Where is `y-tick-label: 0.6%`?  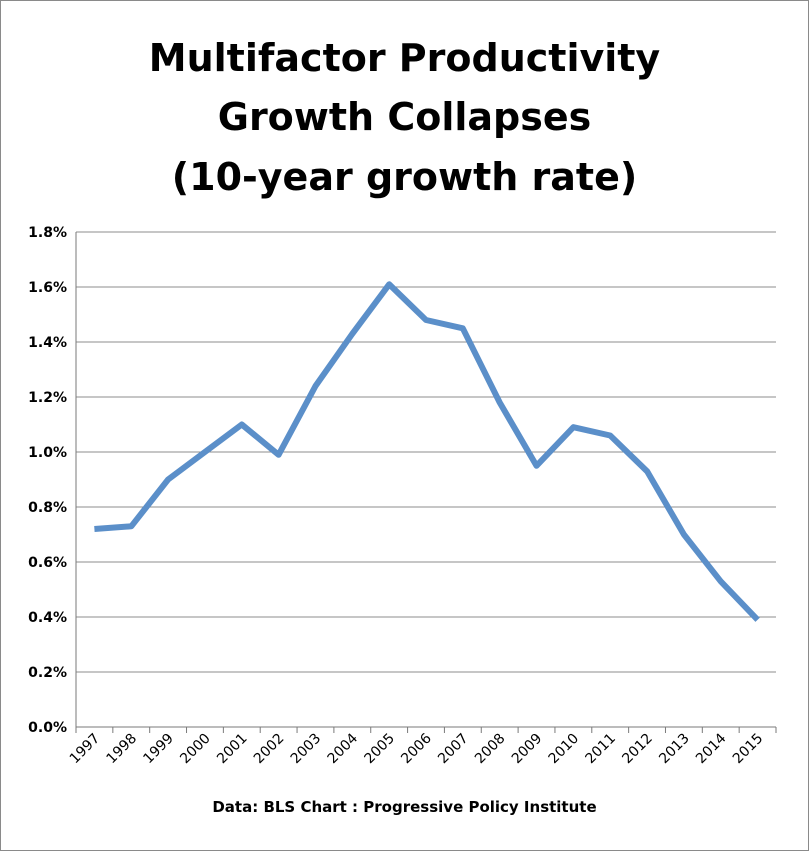 y-tick-label: 0.6% is located at coordinates (47, 563).